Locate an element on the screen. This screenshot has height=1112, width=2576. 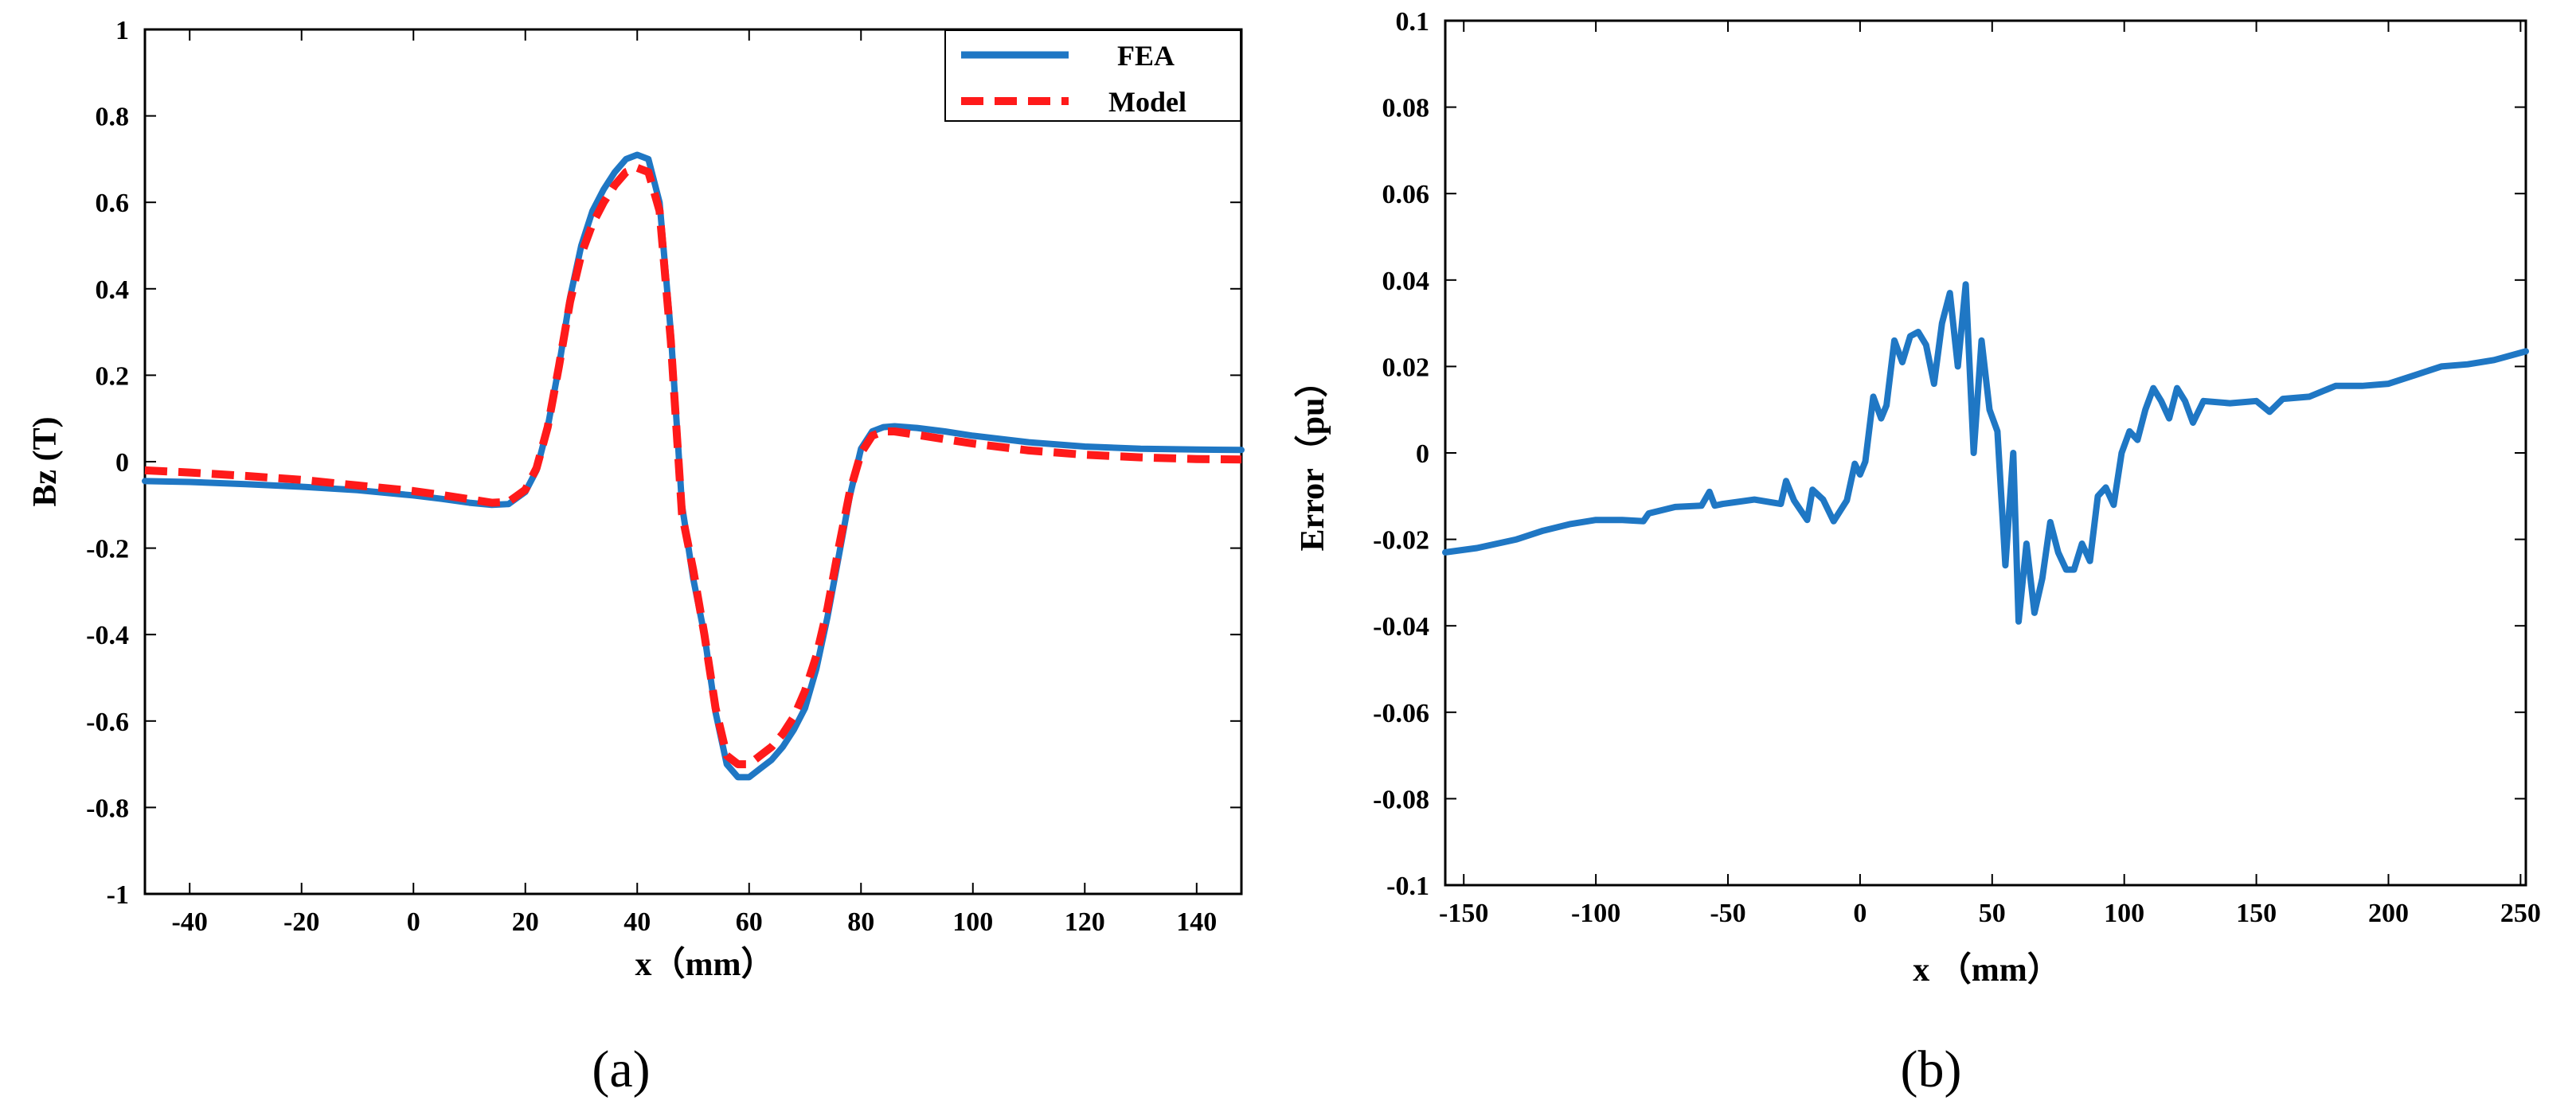
y-tick-label-b-9: 0.08 is located at coordinates (1406, 108).